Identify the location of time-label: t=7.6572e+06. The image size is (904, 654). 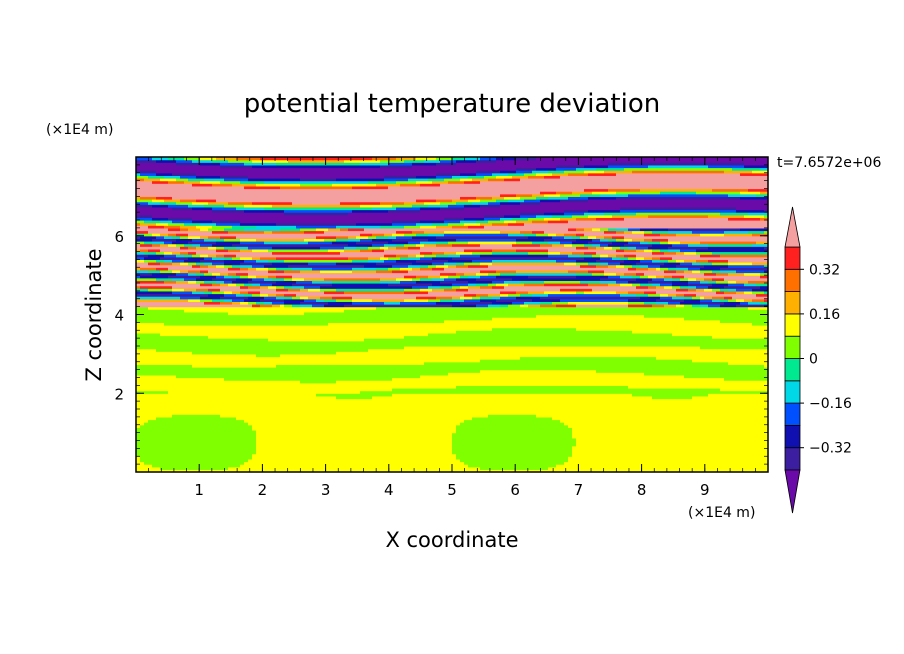
(829, 163).